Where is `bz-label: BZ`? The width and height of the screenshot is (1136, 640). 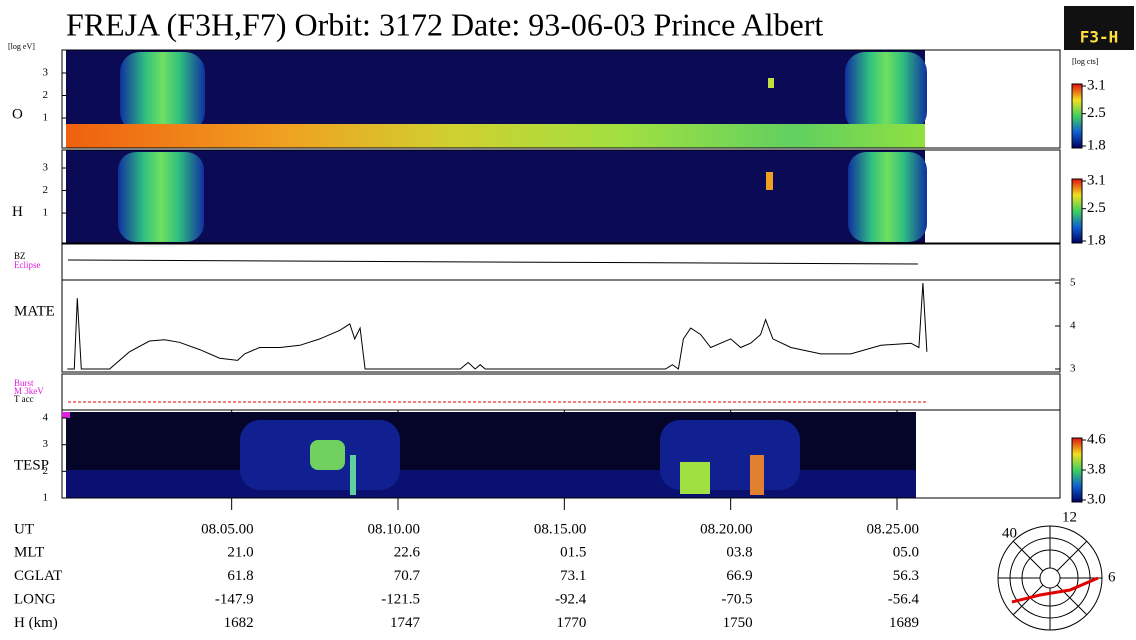 bz-label: BZ is located at coordinates (20, 256).